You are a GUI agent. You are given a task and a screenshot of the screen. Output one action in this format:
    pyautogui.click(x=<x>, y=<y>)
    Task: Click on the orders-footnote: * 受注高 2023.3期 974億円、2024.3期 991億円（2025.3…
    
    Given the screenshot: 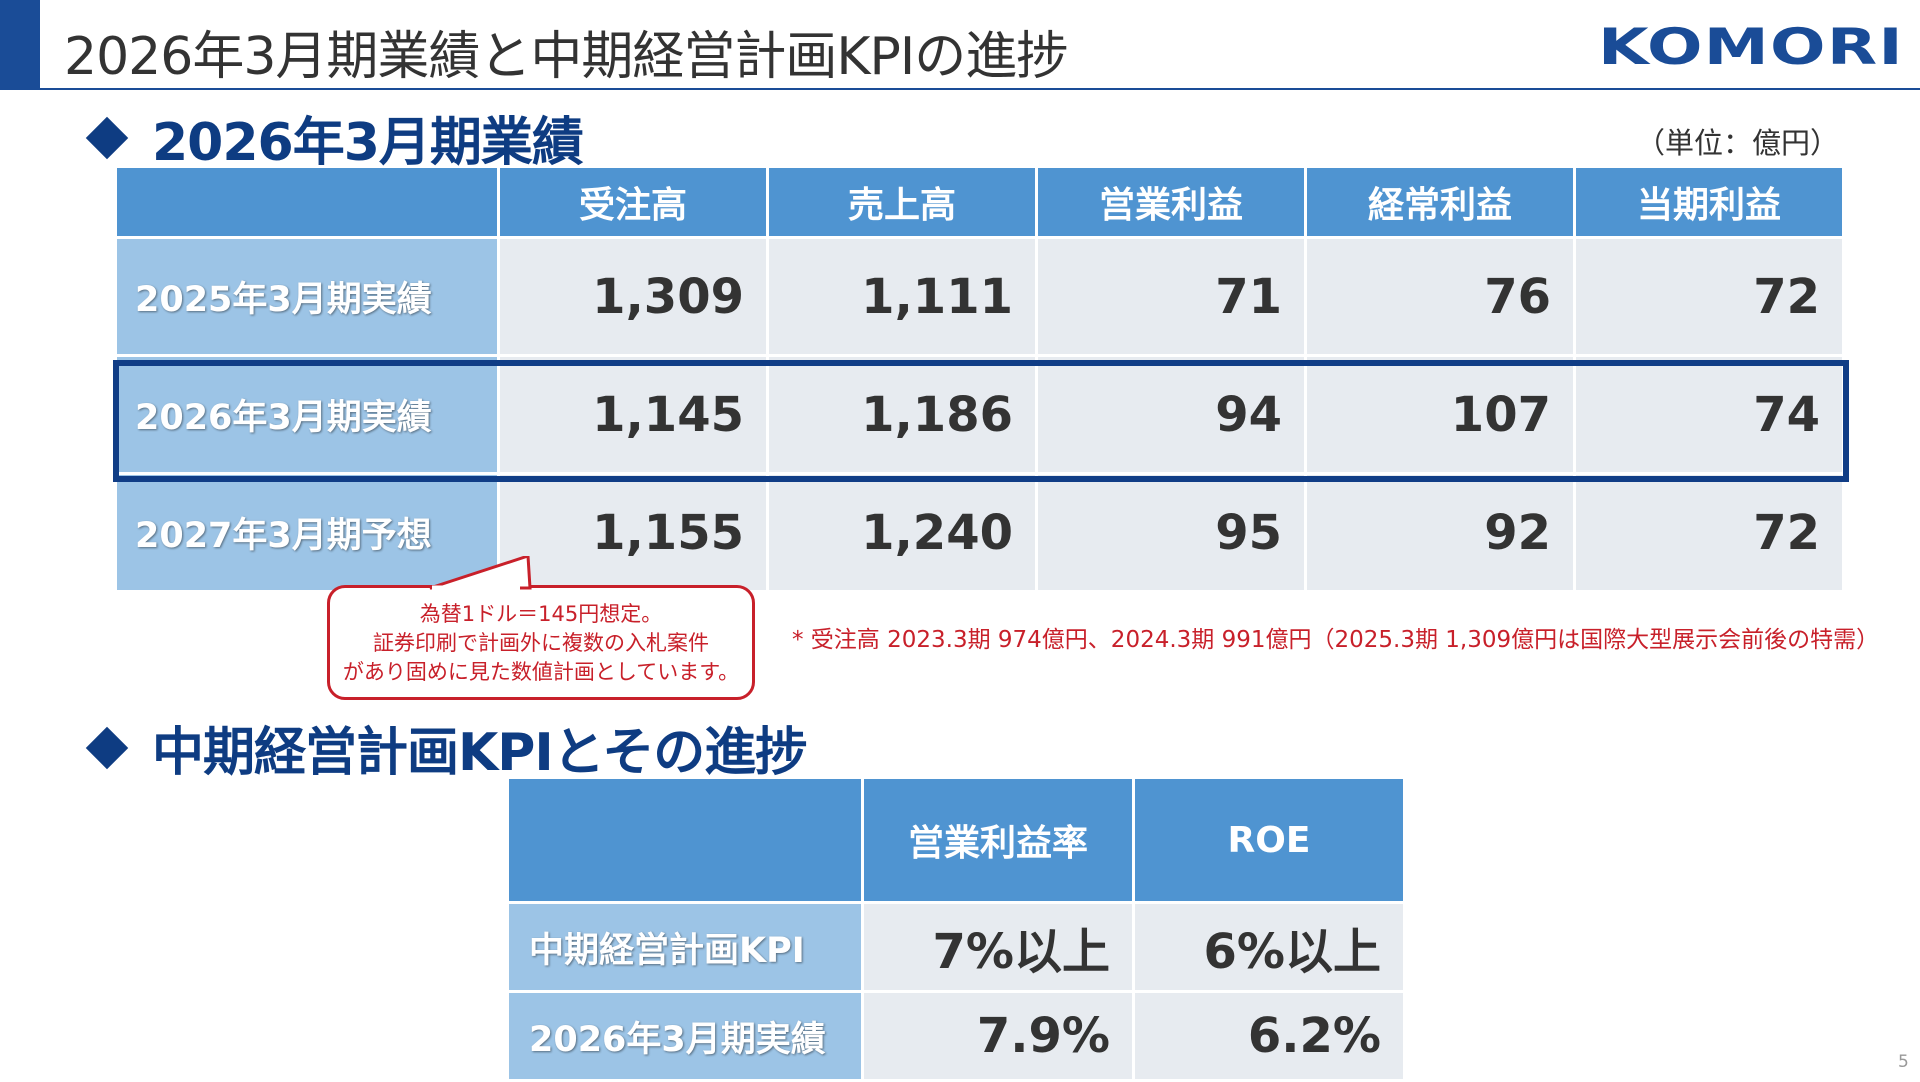 What is the action you would take?
    pyautogui.click(x=1336, y=640)
    